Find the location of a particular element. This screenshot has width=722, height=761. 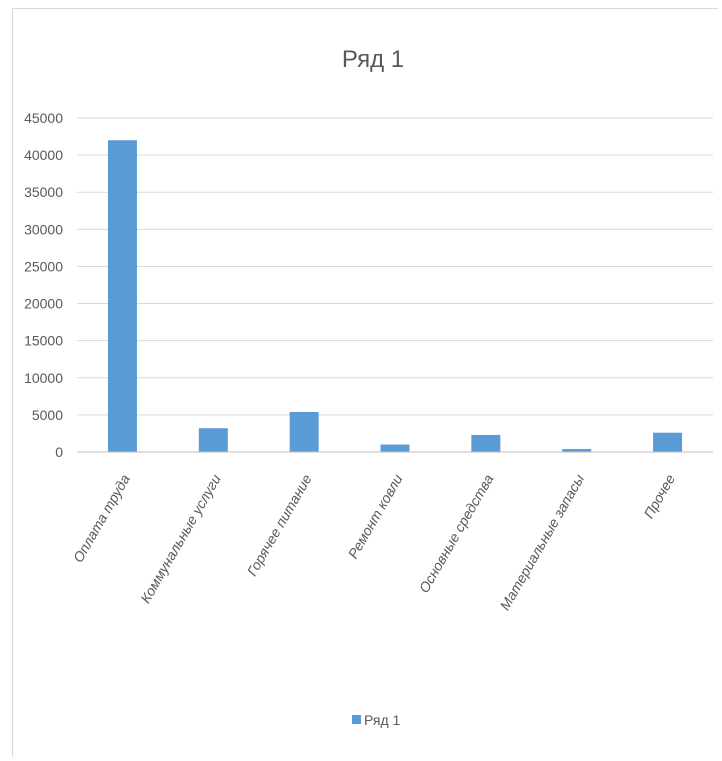

x-category-label: Материальные запасы is located at coordinates (541, 542).